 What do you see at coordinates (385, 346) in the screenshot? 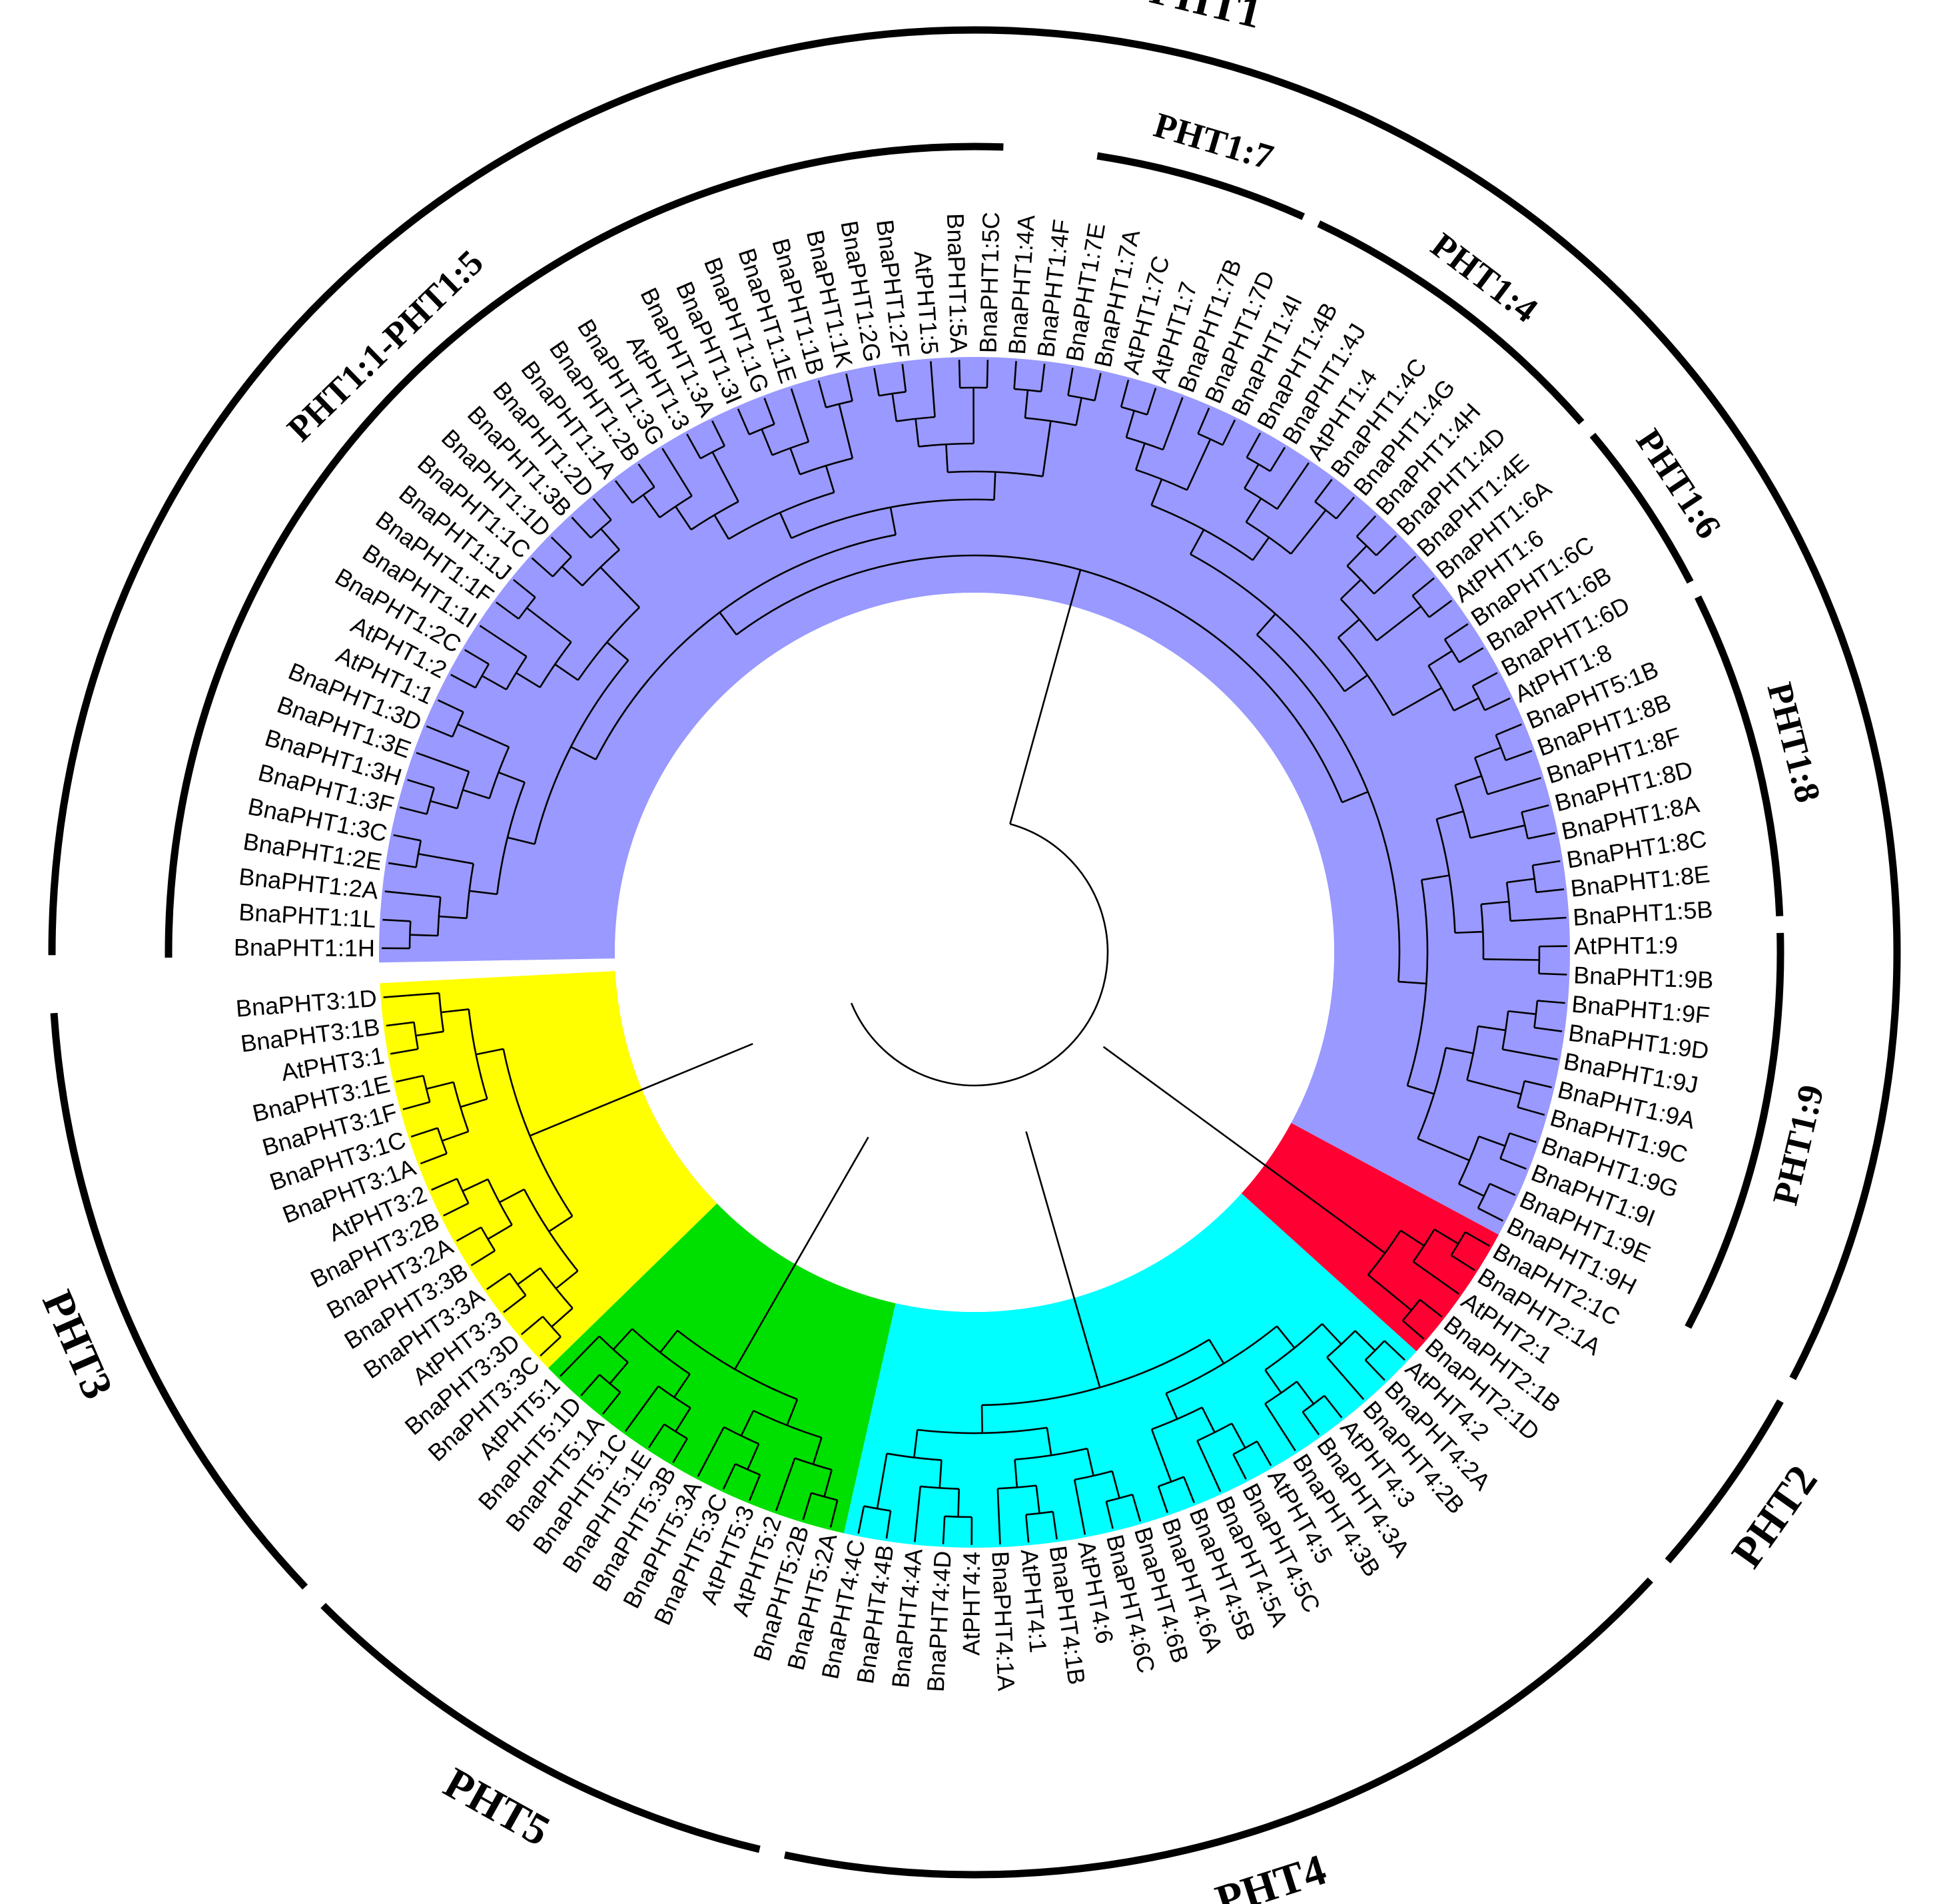
I see `group-label: PHT1:1-PHT1:5` at bounding box center [385, 346].